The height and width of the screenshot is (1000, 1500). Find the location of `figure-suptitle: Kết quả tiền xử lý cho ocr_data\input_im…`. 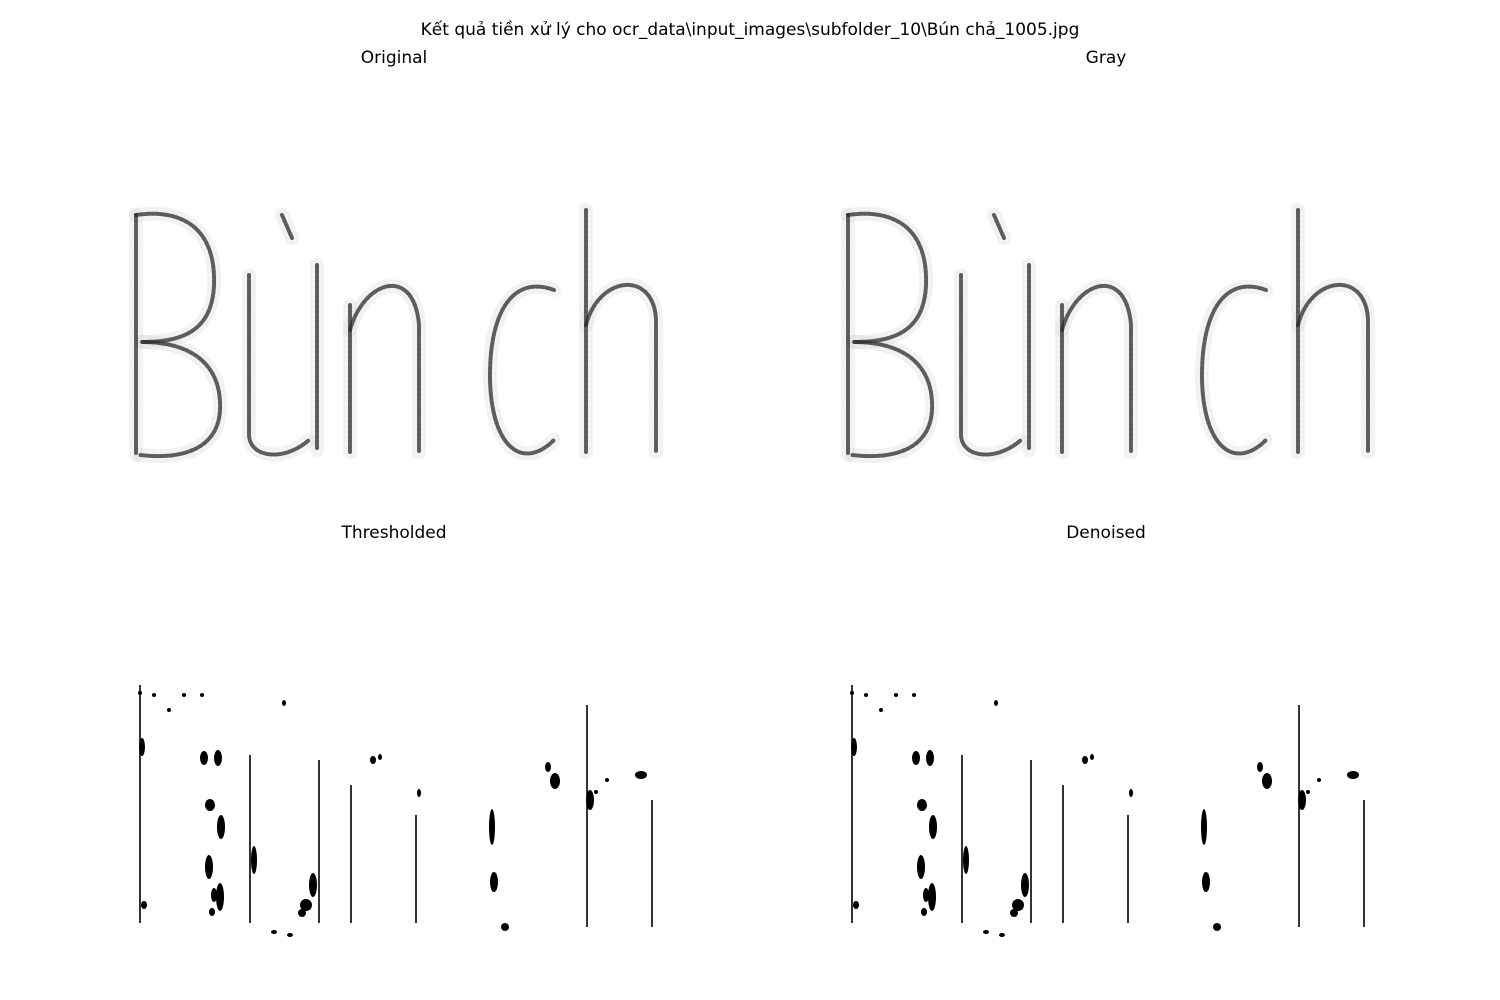

figure-suptitle: Kết quả tiền xử lý cho ocr_data\input_im… is located at coordinates (750, 30).